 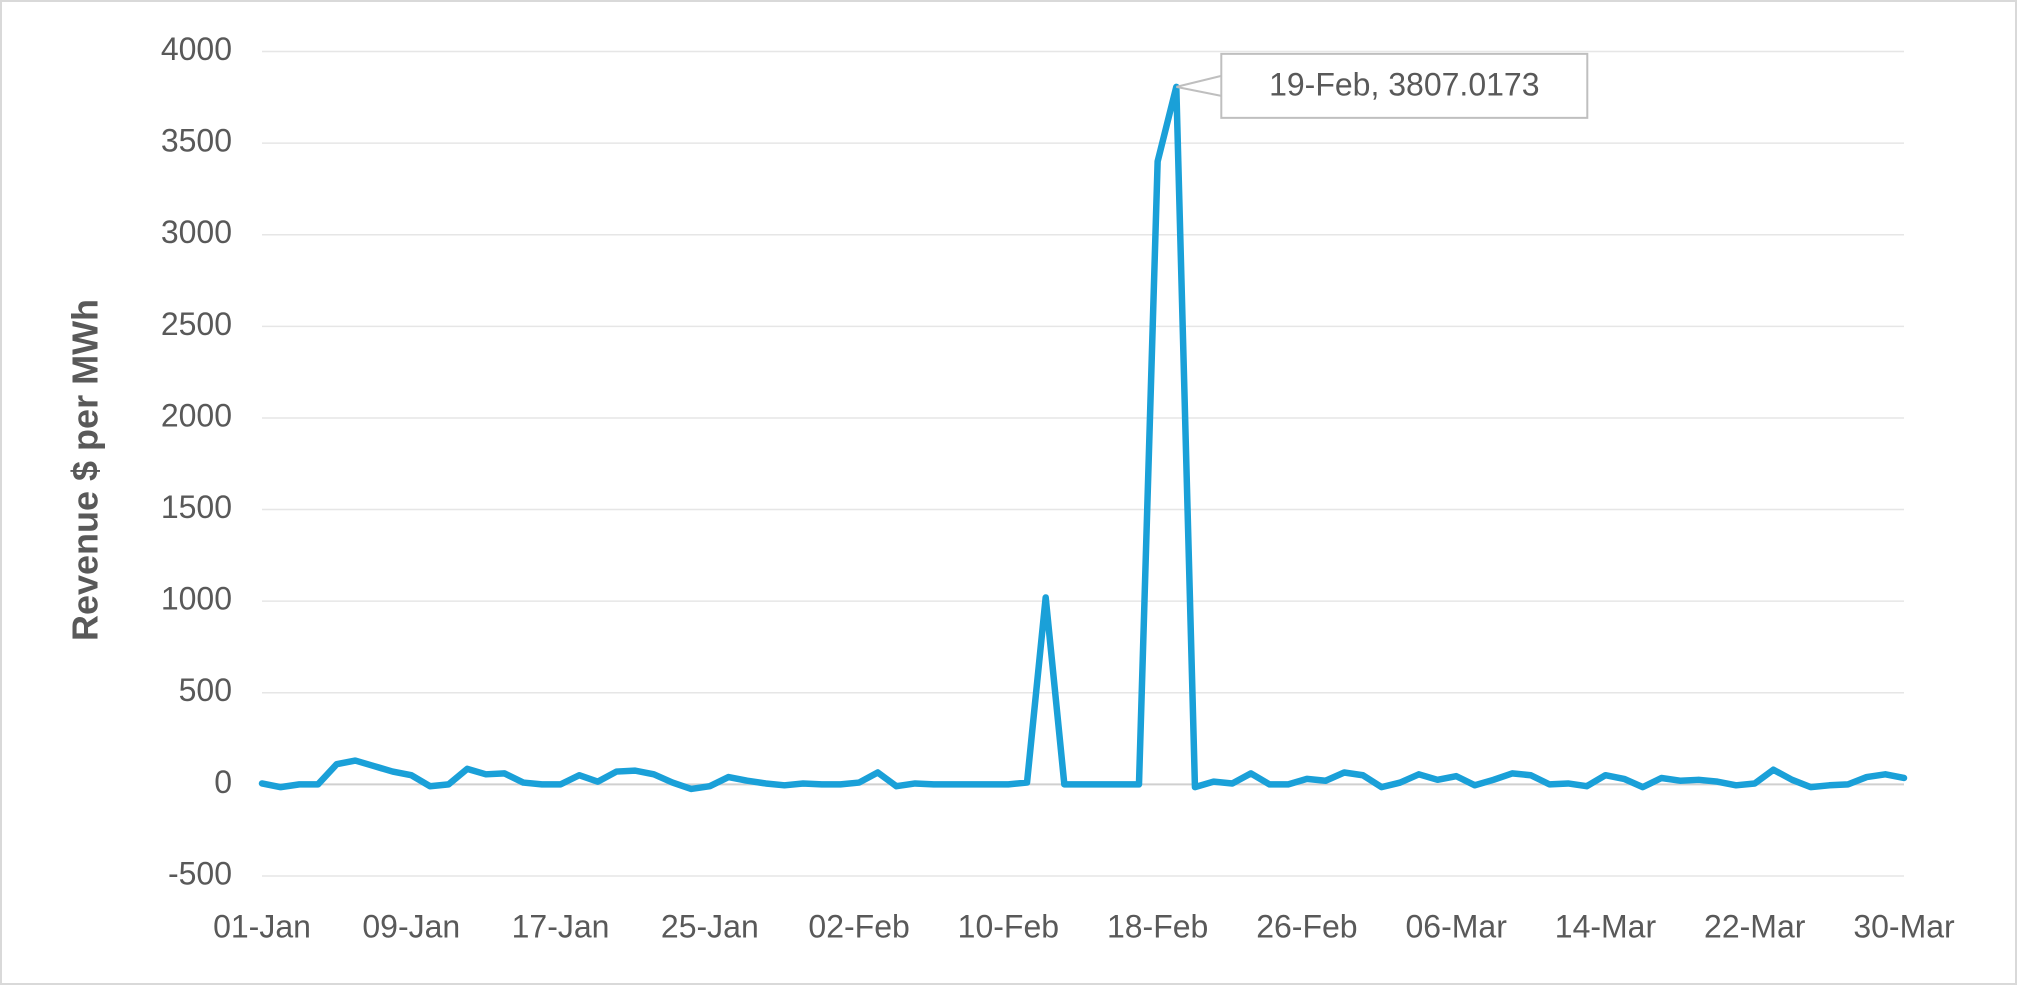 What do you see at coordinates (196, 324) in the screenshot?
I see `y-tick-label: 2500` at bounding box center [196, 324].